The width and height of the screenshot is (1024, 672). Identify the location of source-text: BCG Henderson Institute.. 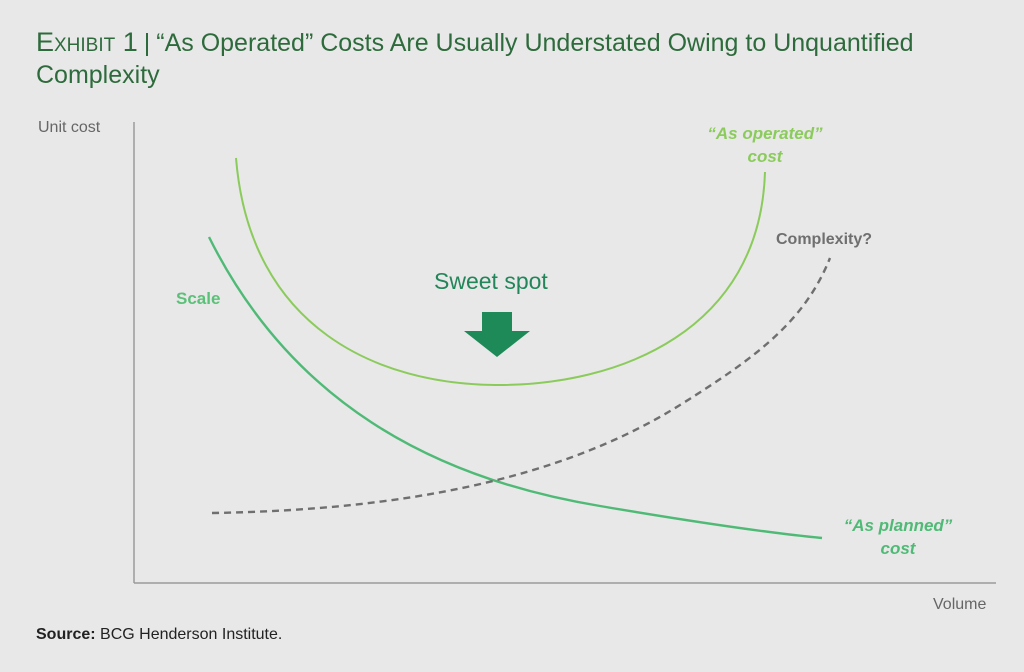
(191, 634).